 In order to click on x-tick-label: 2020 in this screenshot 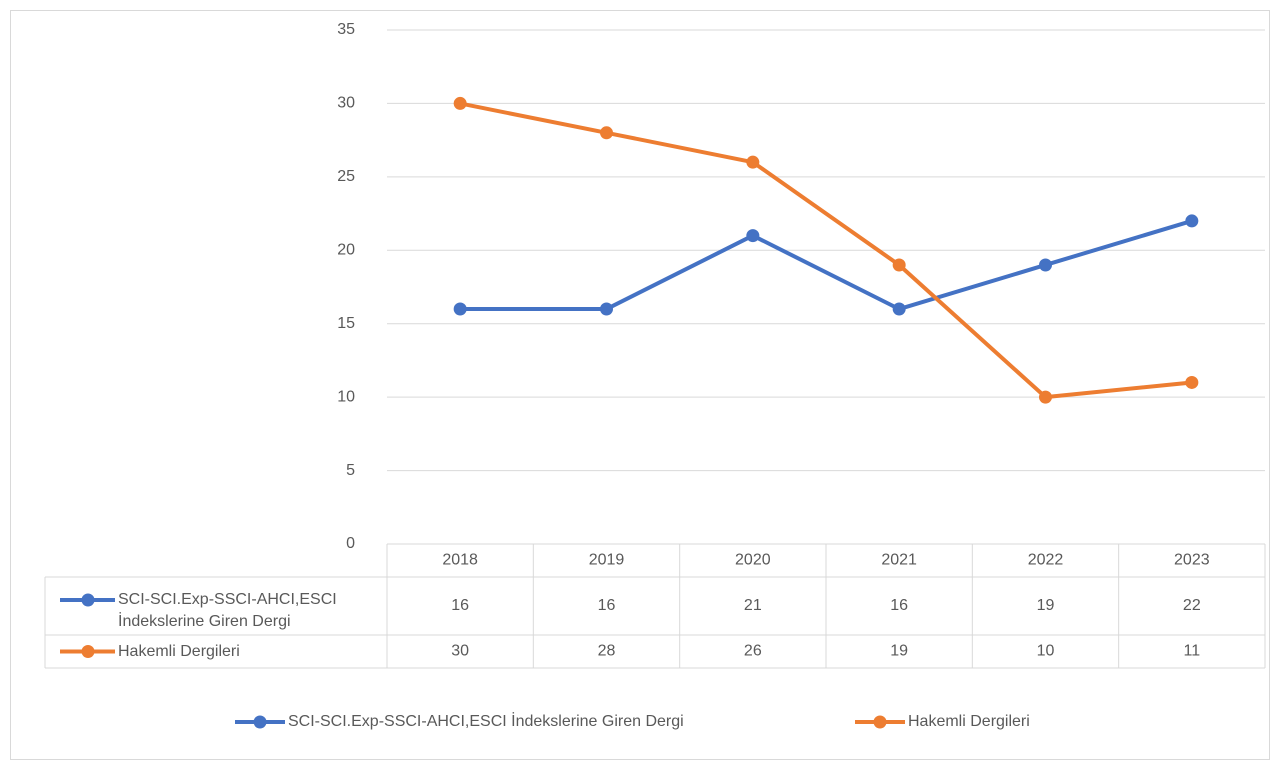, I will do `click(753, 560)`.